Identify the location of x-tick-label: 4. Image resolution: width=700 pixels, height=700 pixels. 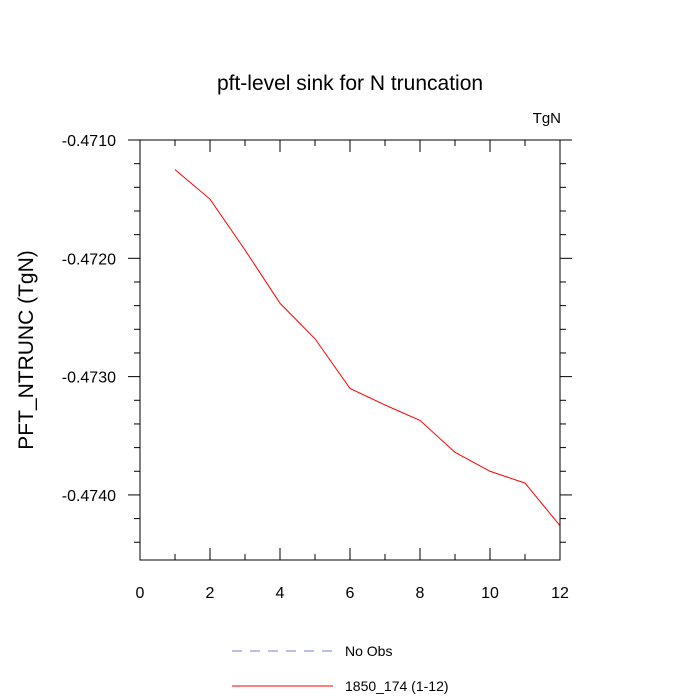
(280, 593).